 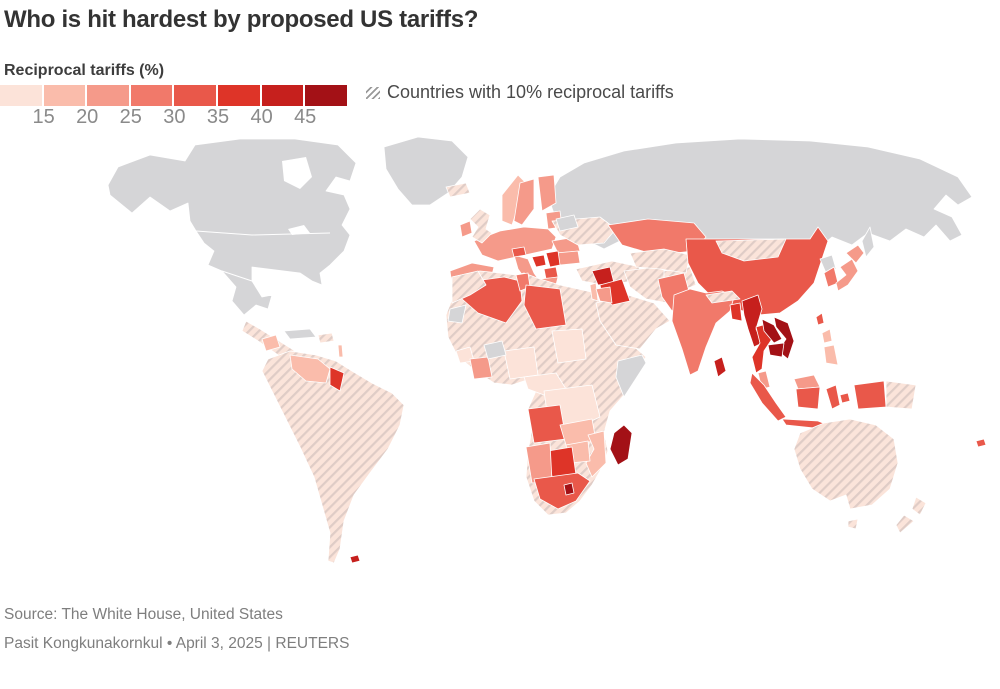 What do you see at coordinates (174, 117) in the screenshot?
I see `legend-tick-30: 30` at bounding box center [174, 117].